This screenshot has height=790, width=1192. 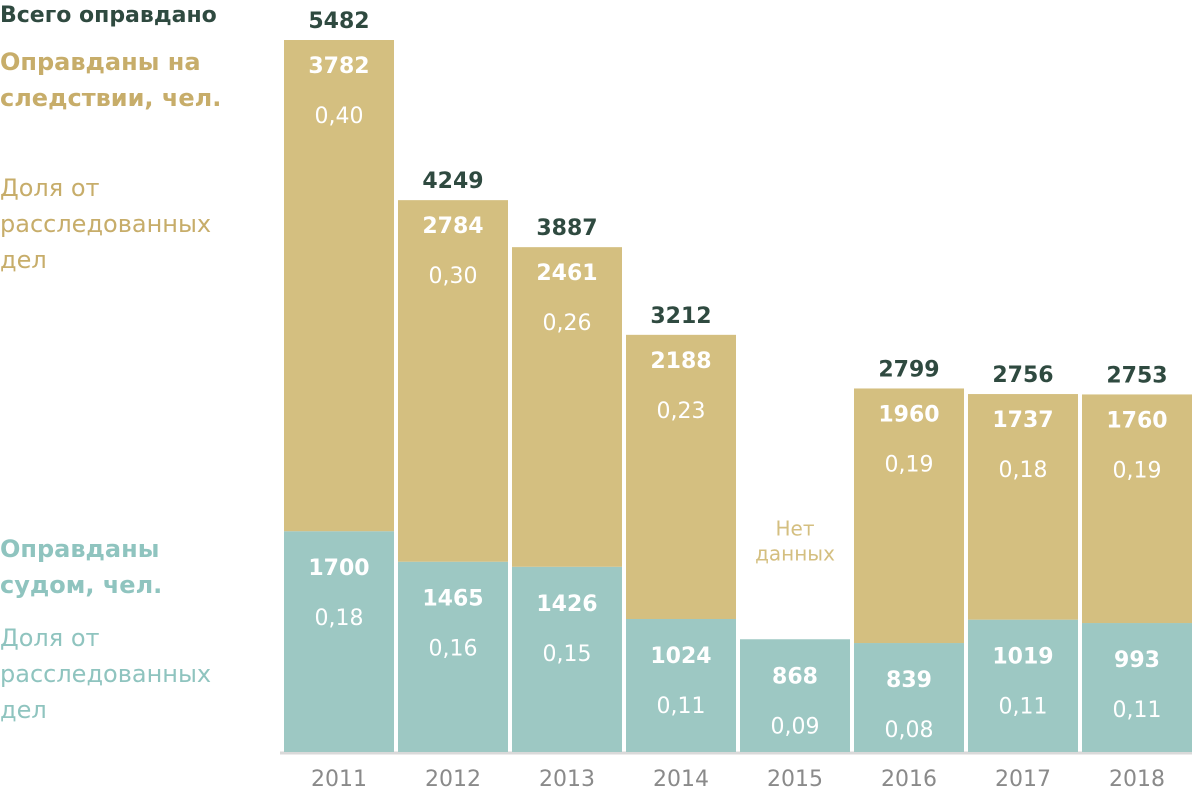 I want to click on share-label-investigation-2017: 0,18, so click(x=1023, y=470).